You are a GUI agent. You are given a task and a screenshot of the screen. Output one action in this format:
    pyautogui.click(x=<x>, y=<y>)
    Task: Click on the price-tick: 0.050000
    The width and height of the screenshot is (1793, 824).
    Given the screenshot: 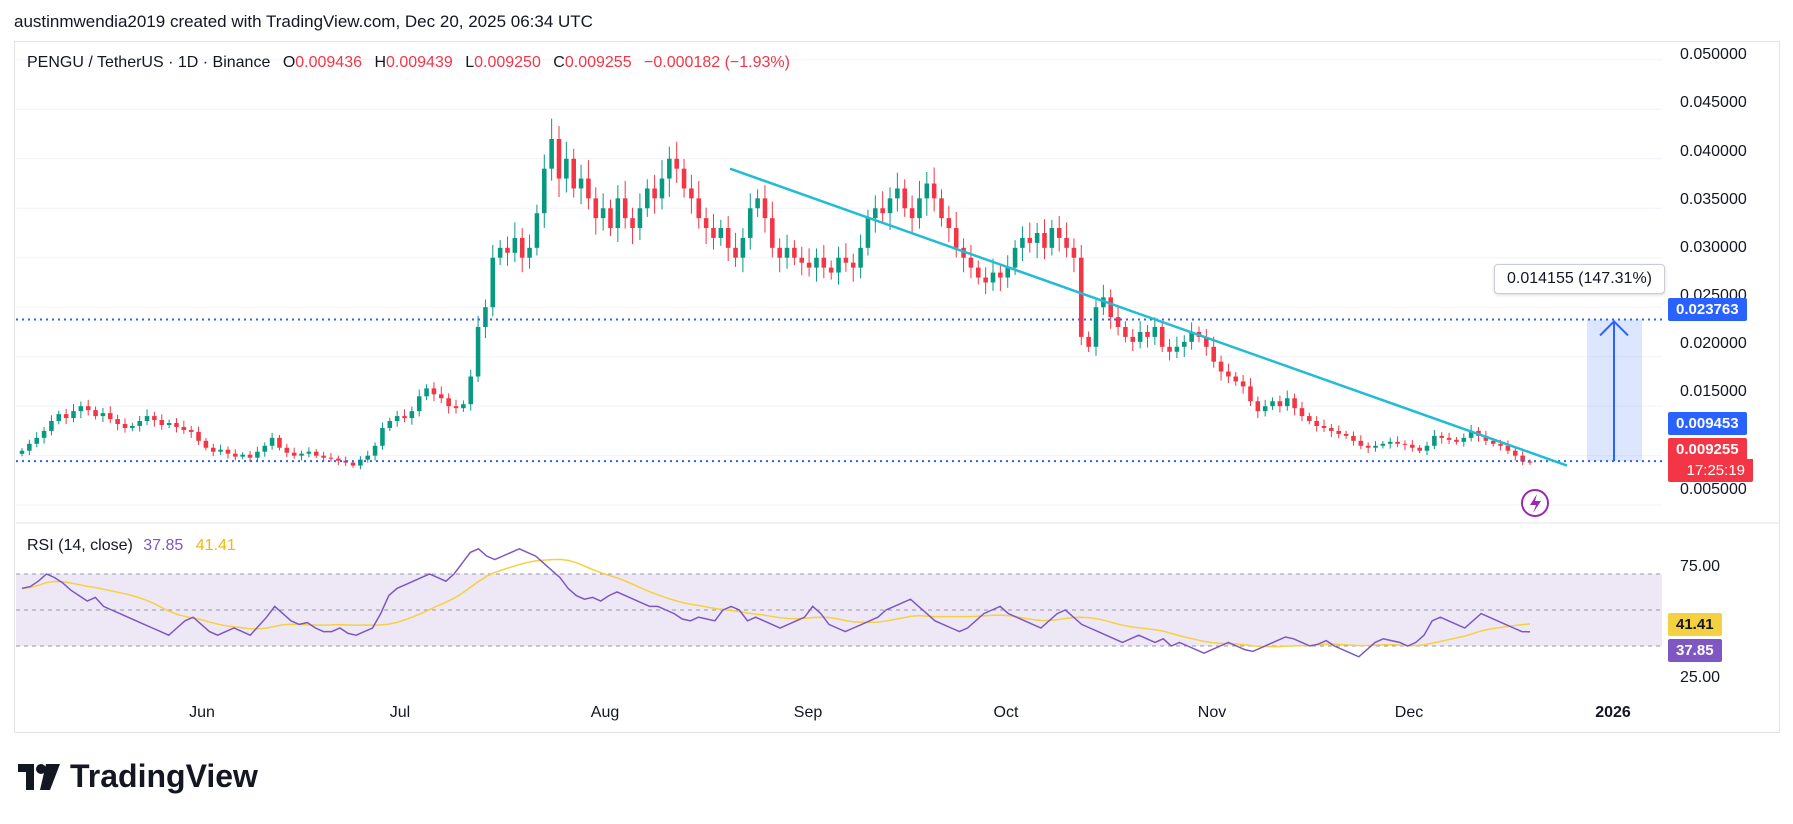 What is the action you would take?
    pyautogui.click(x=1713, y=54)
    